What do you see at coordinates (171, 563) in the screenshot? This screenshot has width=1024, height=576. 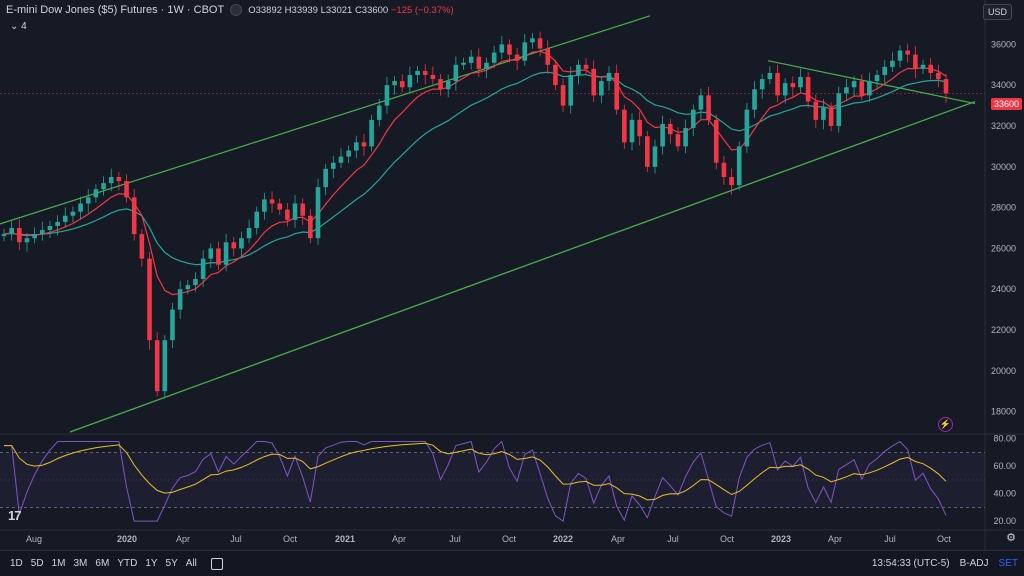 I see `timeframe-5y: 5Y` at bounding box center [171, 563].